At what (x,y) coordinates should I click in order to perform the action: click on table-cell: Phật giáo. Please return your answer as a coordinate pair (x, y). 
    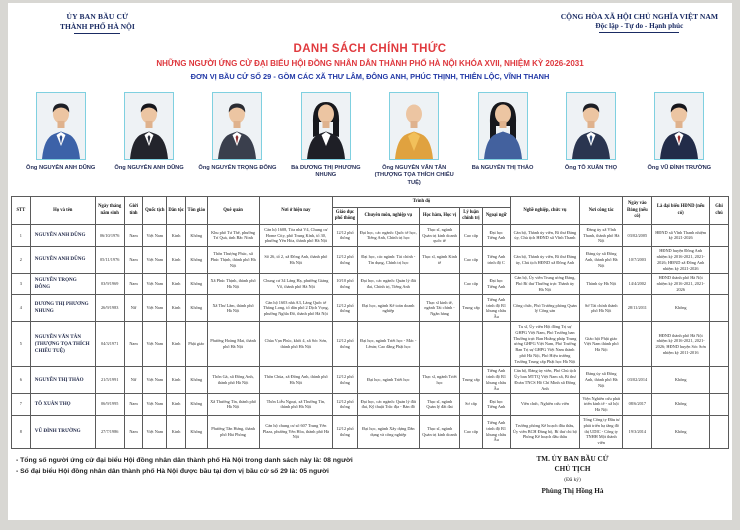
    Looking at the image, I should click on (196, 344).